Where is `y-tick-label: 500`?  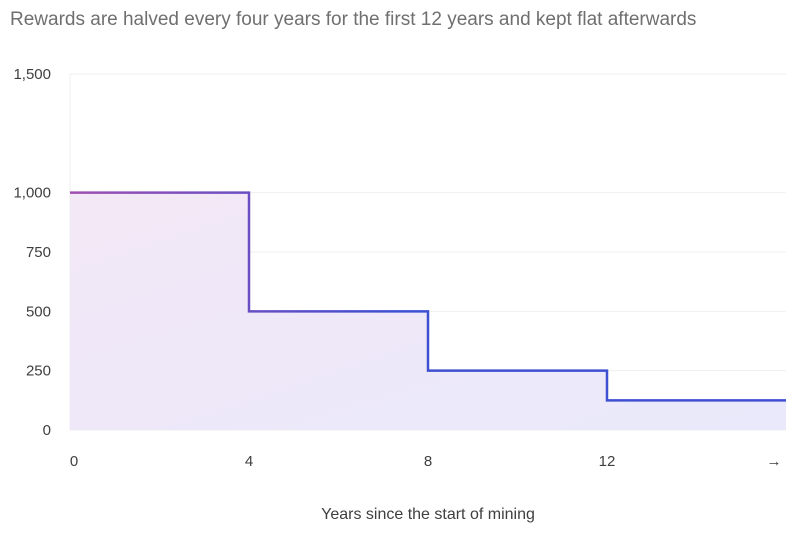 y-tick-label: 500 is located at coordinates (38, 311).